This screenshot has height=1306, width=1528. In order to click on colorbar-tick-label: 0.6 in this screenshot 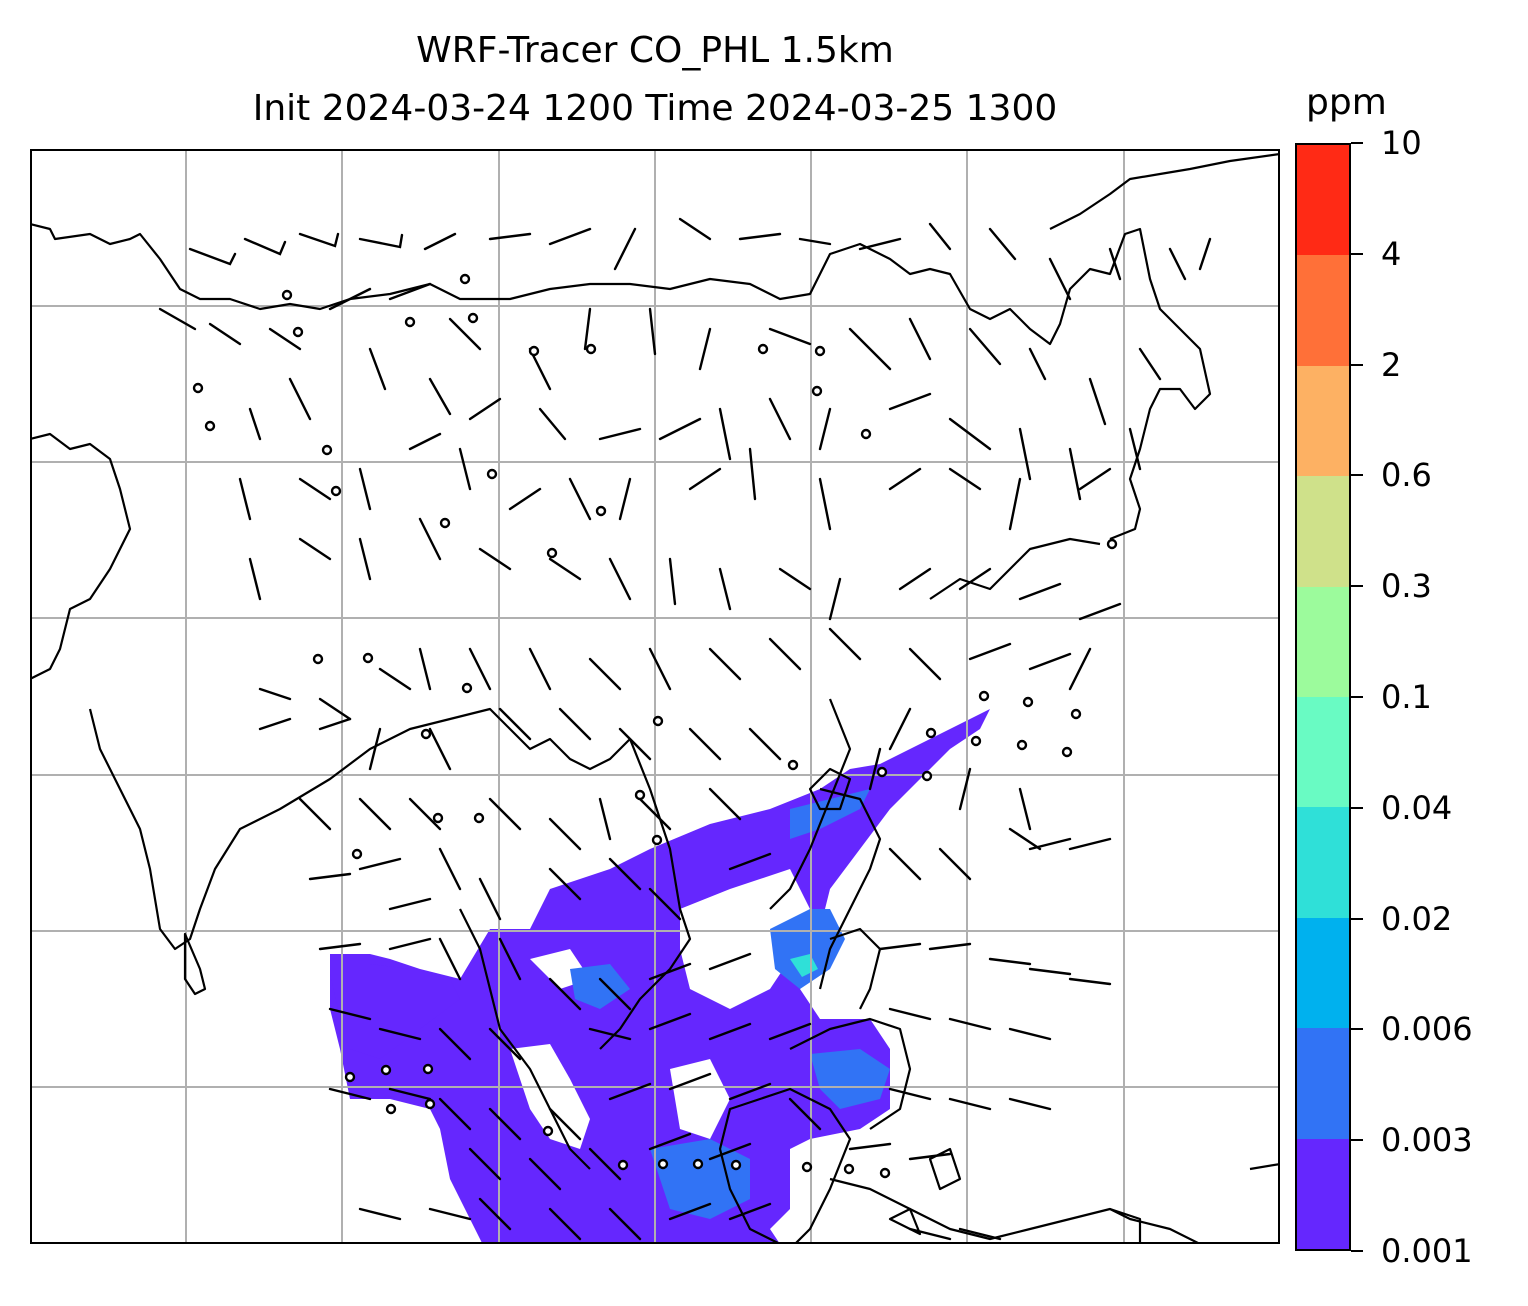, I will do `click(1406, 475)`.